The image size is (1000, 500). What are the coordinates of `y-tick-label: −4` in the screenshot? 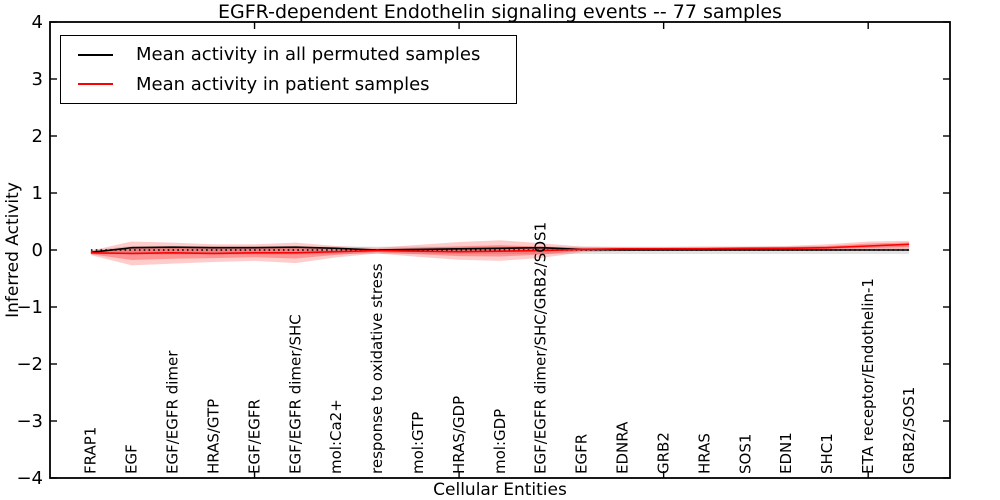 It's located at (29, 478).